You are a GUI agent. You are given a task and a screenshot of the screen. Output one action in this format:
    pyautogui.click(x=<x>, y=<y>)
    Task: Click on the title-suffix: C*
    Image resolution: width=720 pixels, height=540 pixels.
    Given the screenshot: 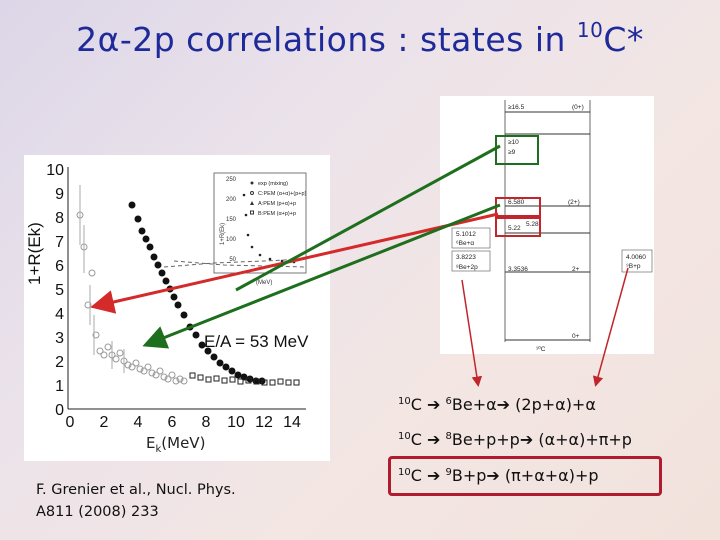 What is the action you would take?
    pyautogui.click(x=623, y=39)
    